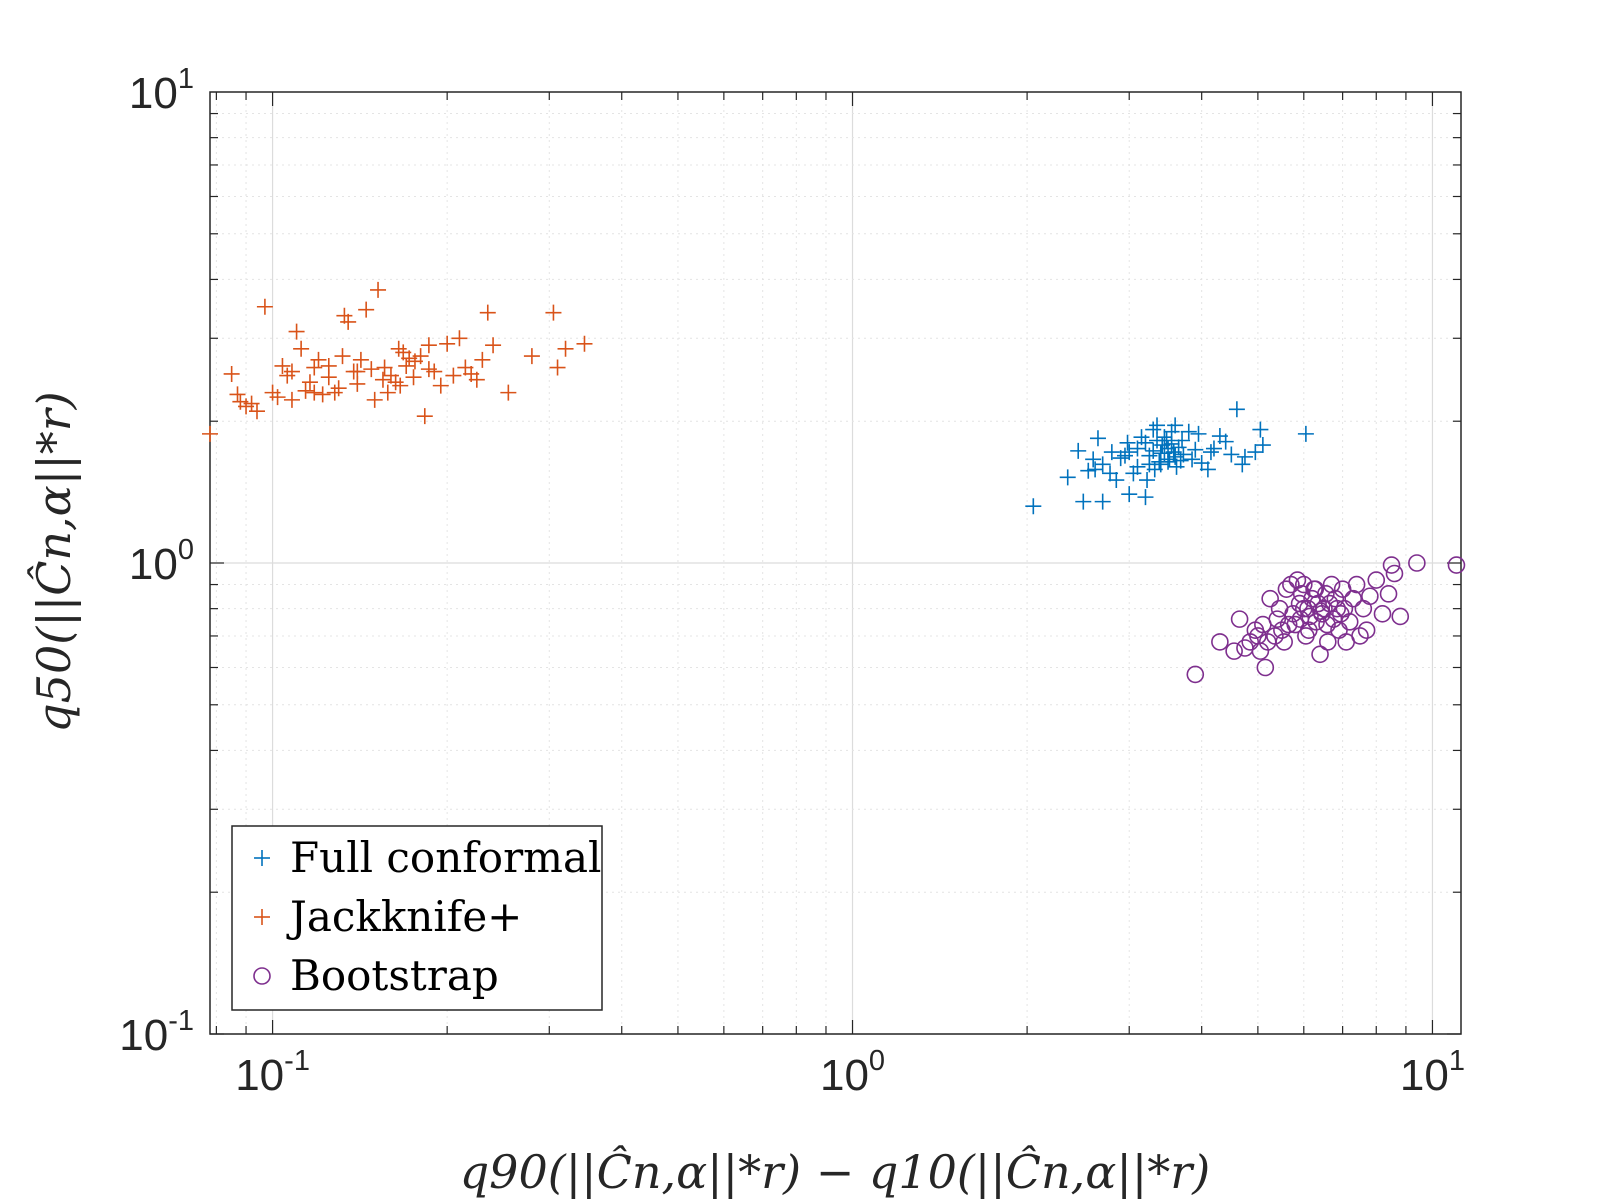 This screenshot has width=1600, height=1200. What do you see at coordinates (262, 858) in the screenshot?
I see `legend-marker-full-conformal` at bounding box center [262, 858].